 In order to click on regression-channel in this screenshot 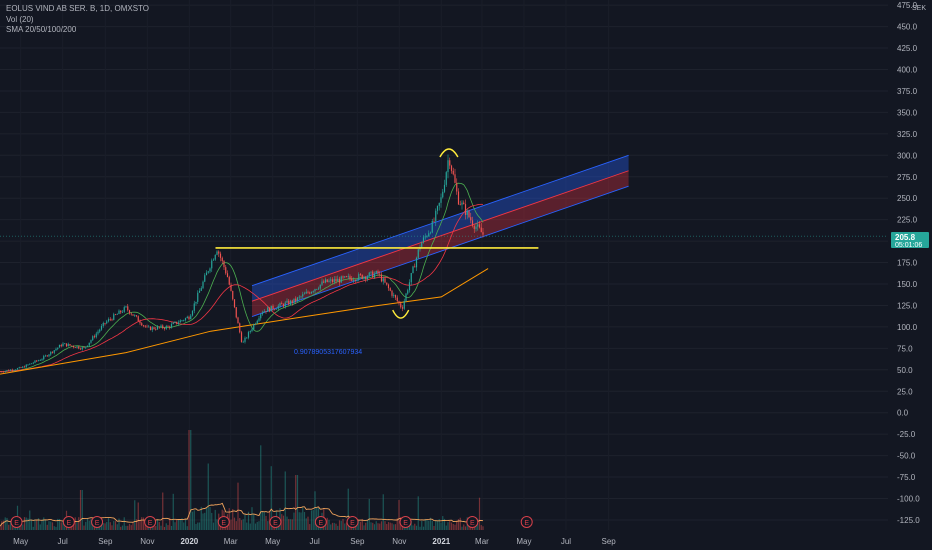, I will do `click(440, 236)`.